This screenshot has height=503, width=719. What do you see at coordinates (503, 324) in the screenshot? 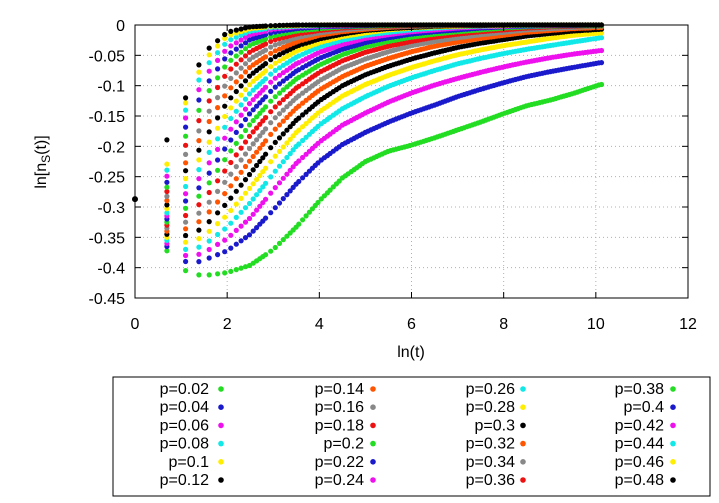
I see `x-tick-label: 8` at bounding box center [503, 324].